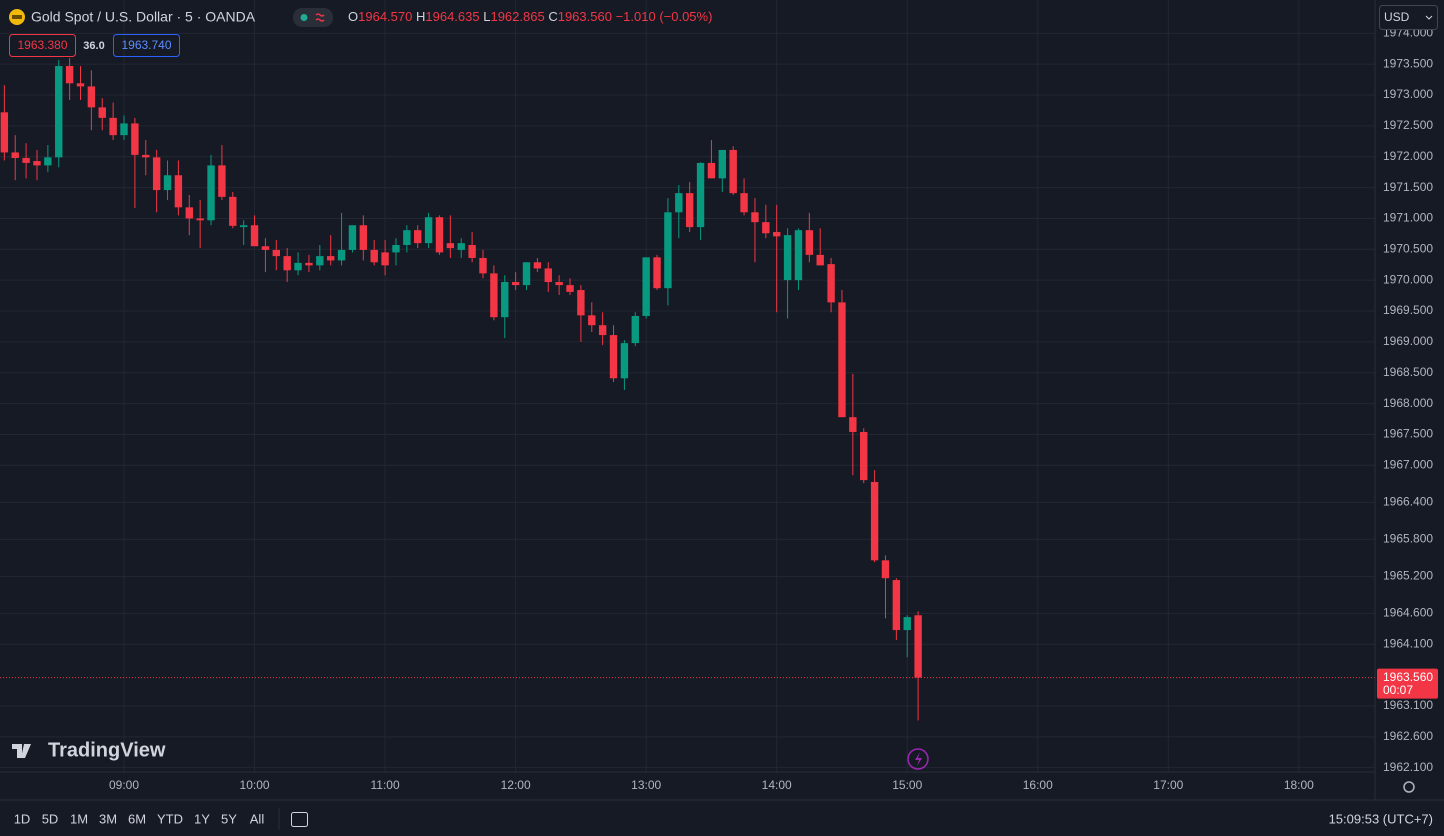 Image resolution: width=1444 pixels, height=836 pixels. I want to click on x-tick-label: 17:00, so click(1168, 785).